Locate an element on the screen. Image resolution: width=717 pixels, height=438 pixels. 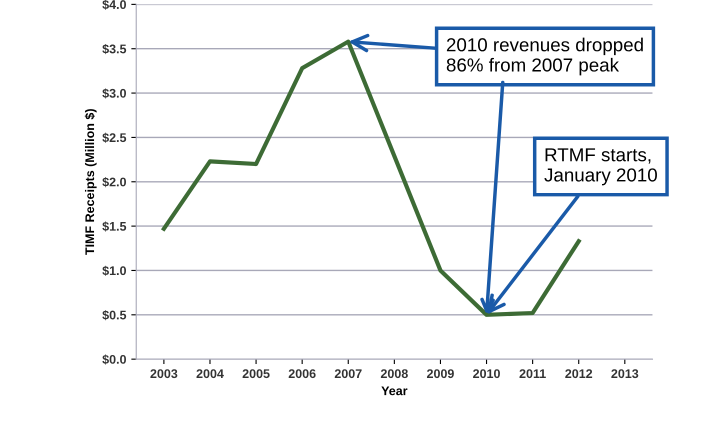
x-tick-label: 2012 is located at coordinates (578, 373).